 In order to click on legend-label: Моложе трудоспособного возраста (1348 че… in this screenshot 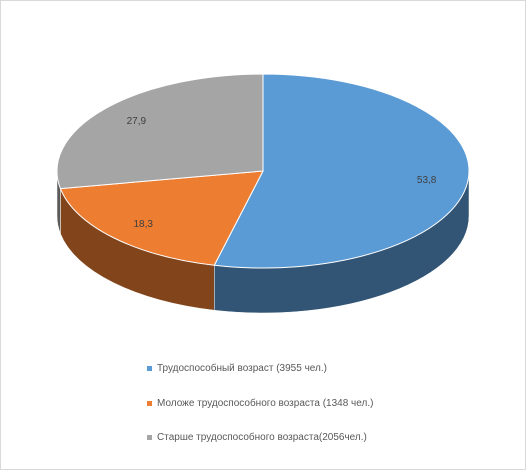, I will do `click(265, 403)`.